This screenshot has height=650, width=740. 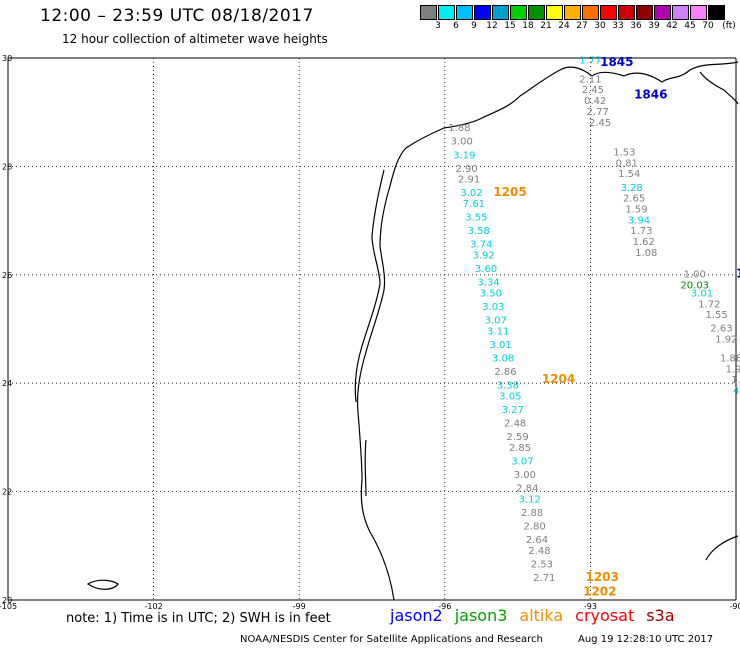 I want to click on wave-height-value: 3.08, so click(x=503, y=359).